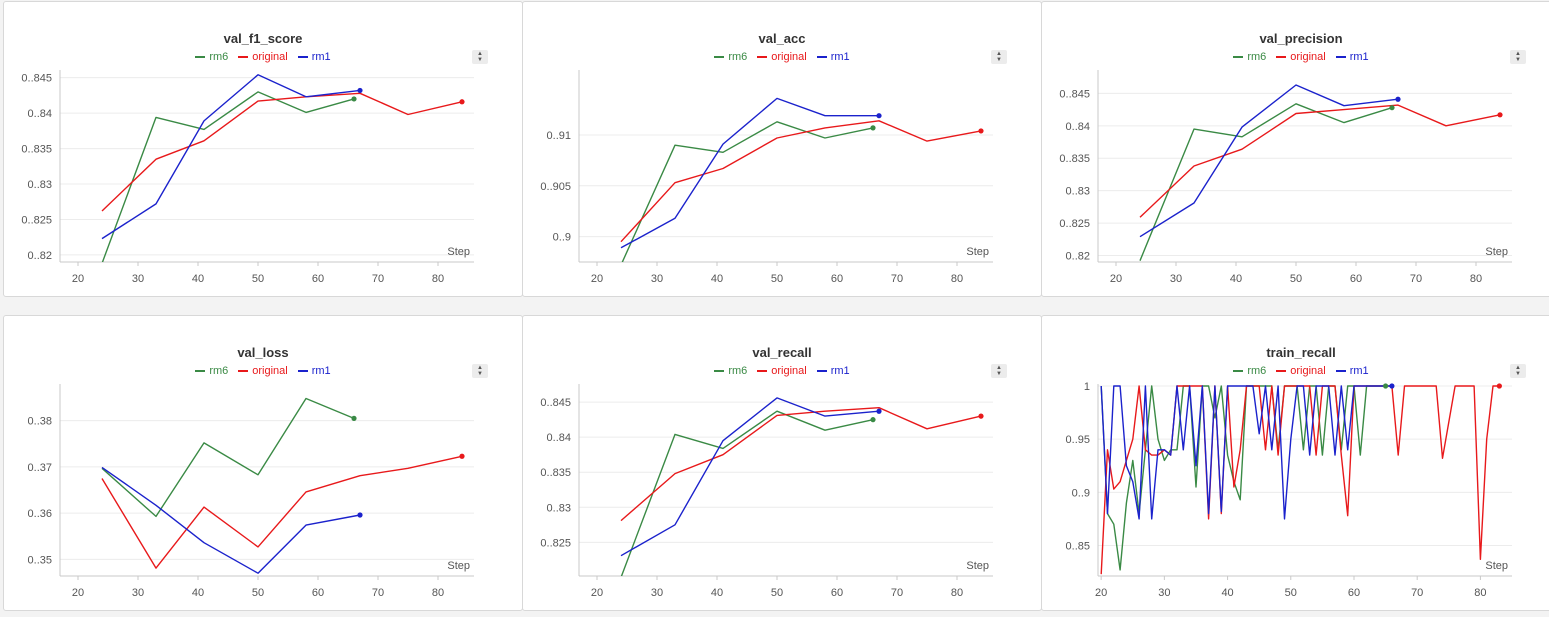  I want to click on chart-title: val_precision, so click(1301, 38).